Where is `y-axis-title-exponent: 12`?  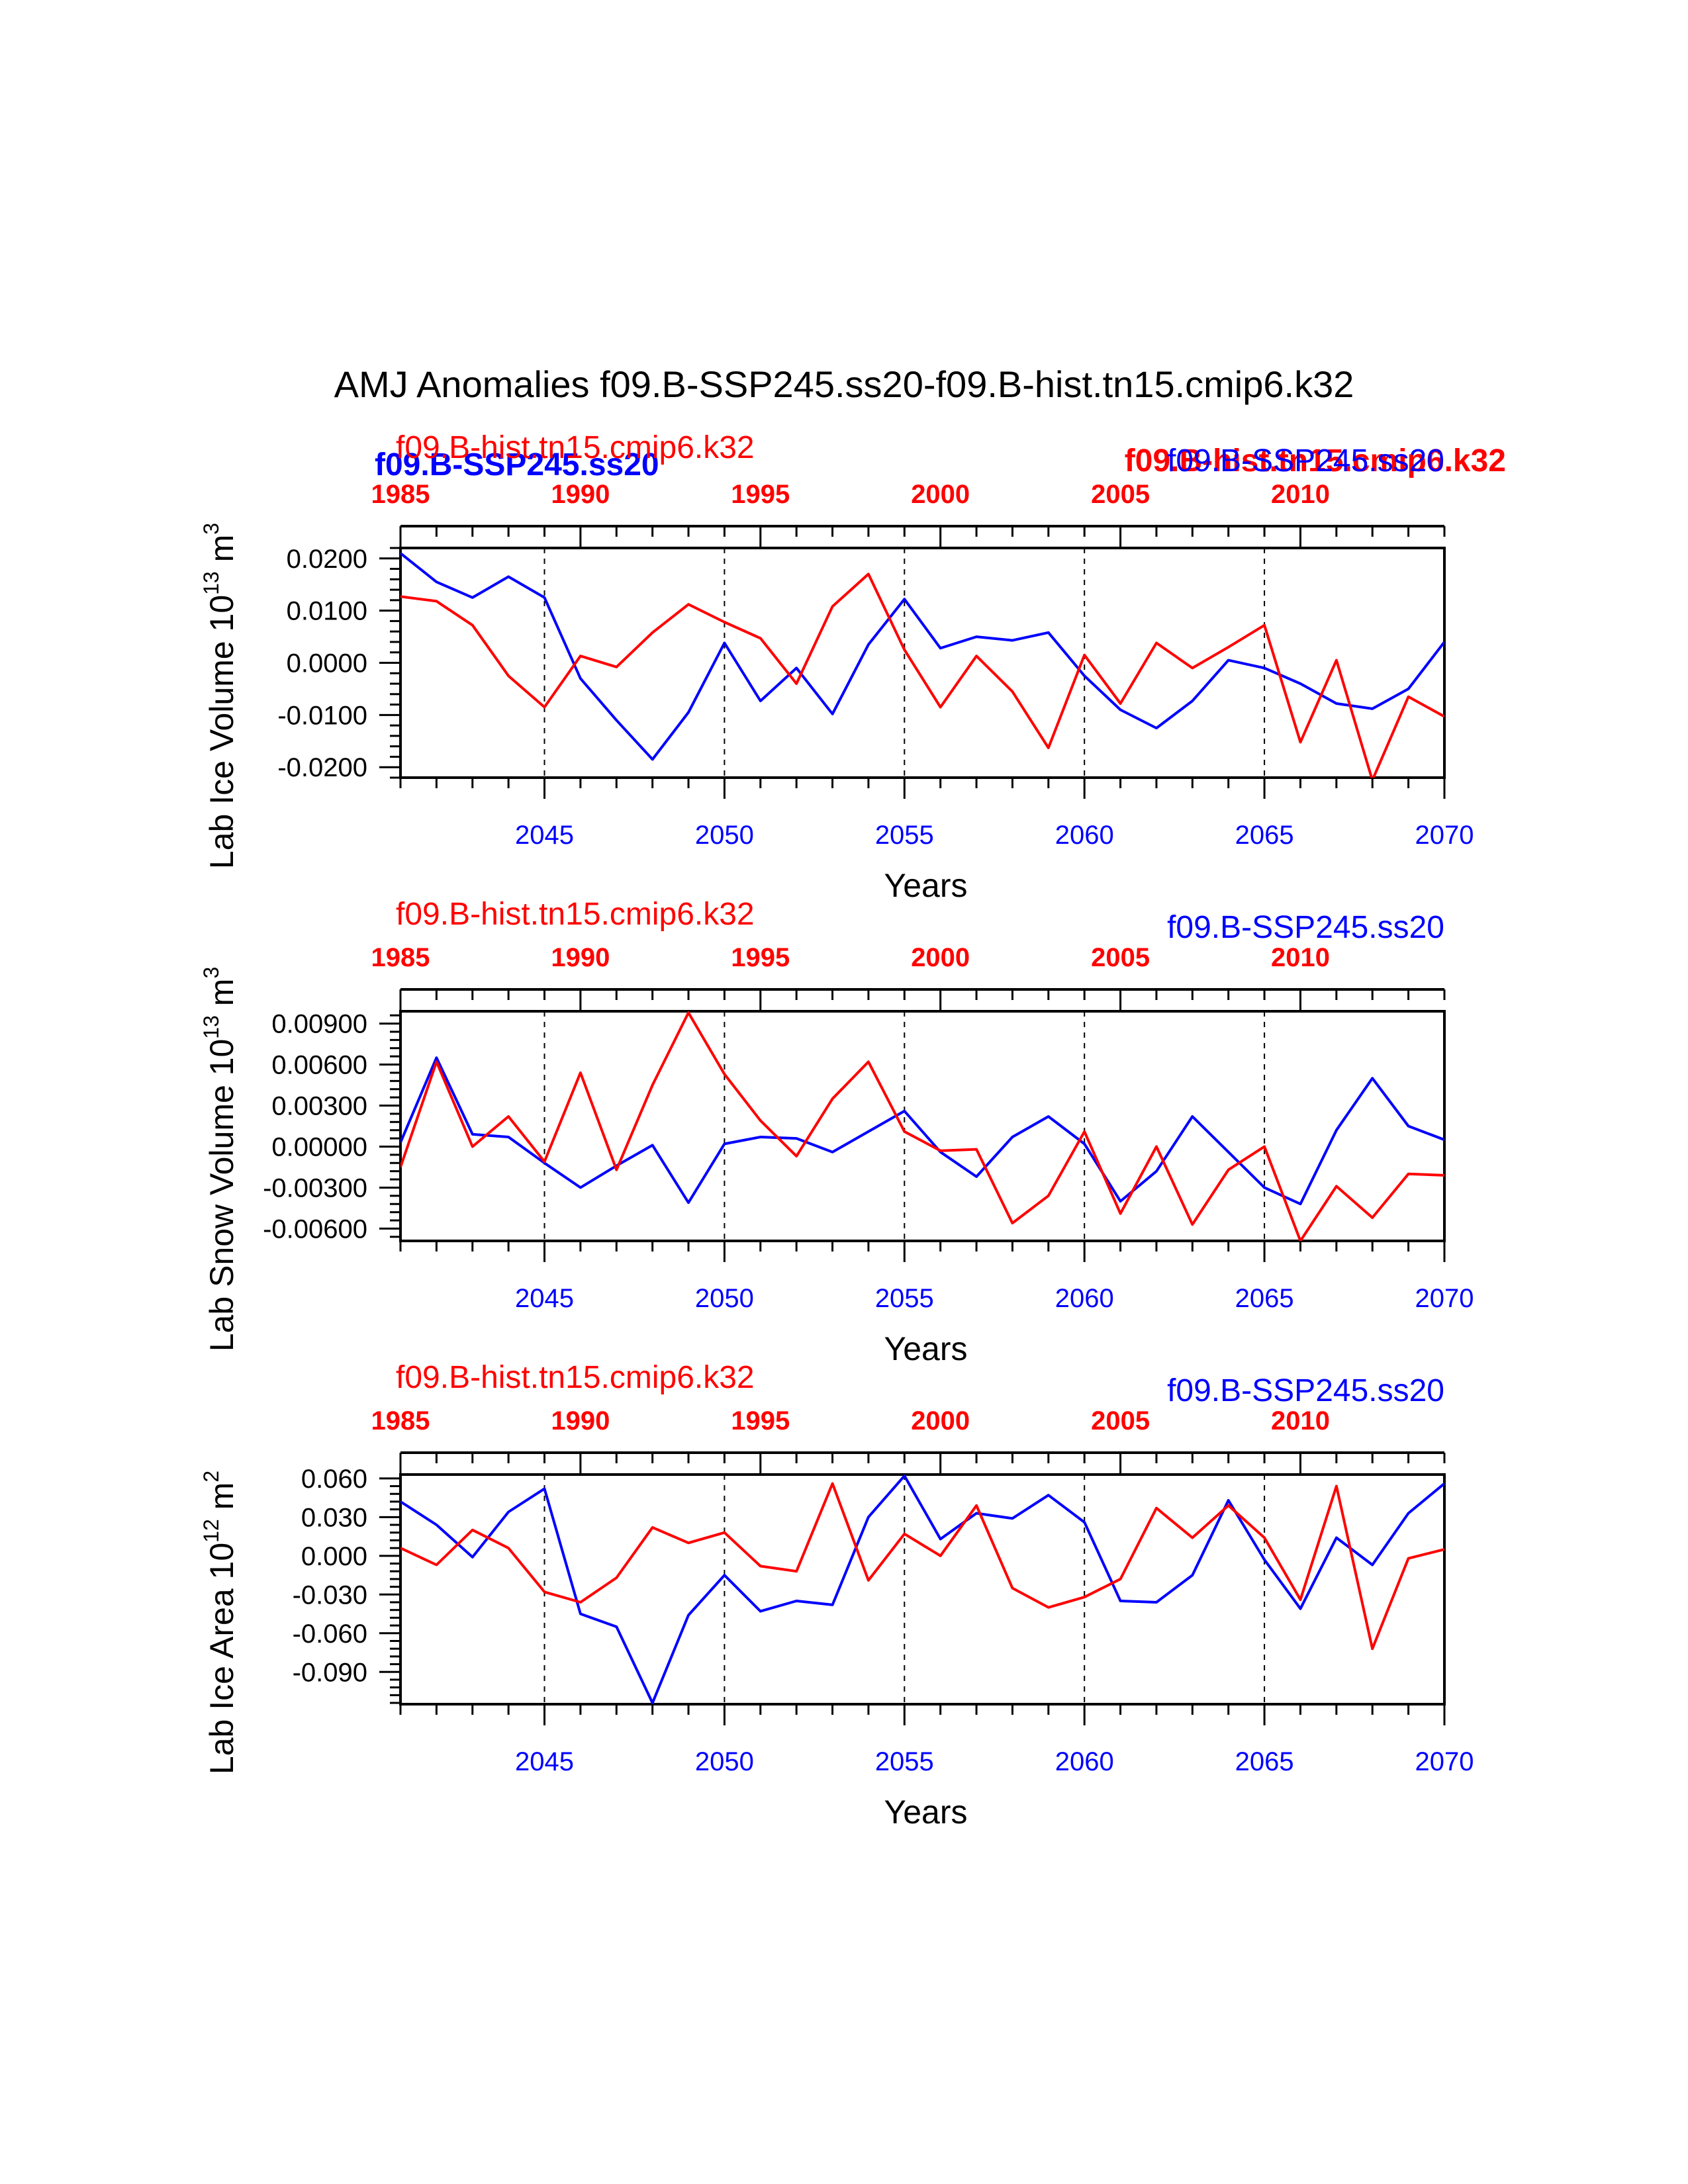
y-axis-title-exponent: 12 is located at coordinates (211, 1531).